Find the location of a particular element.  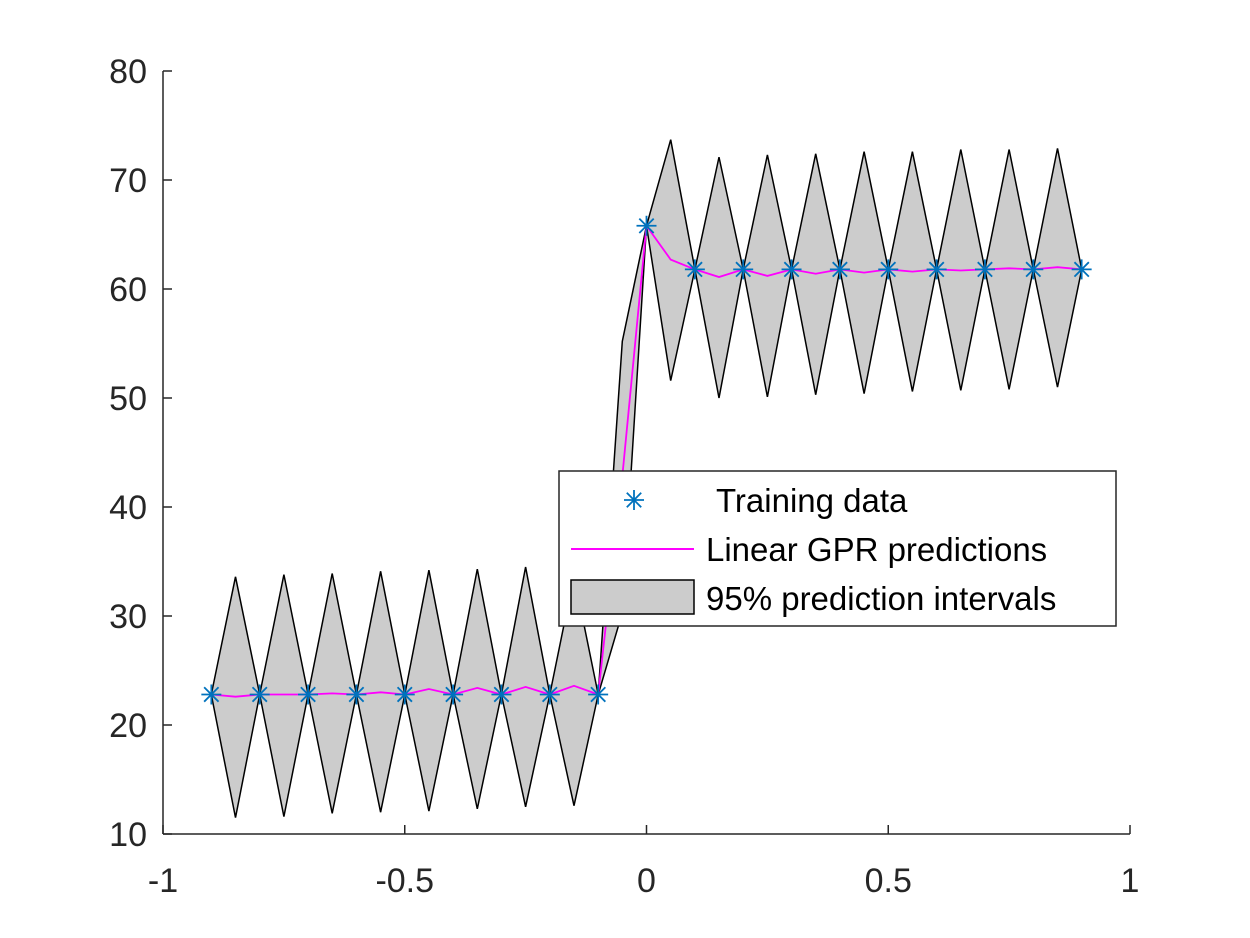

y-tick-label: 50 is located at coordinates (128, 399).